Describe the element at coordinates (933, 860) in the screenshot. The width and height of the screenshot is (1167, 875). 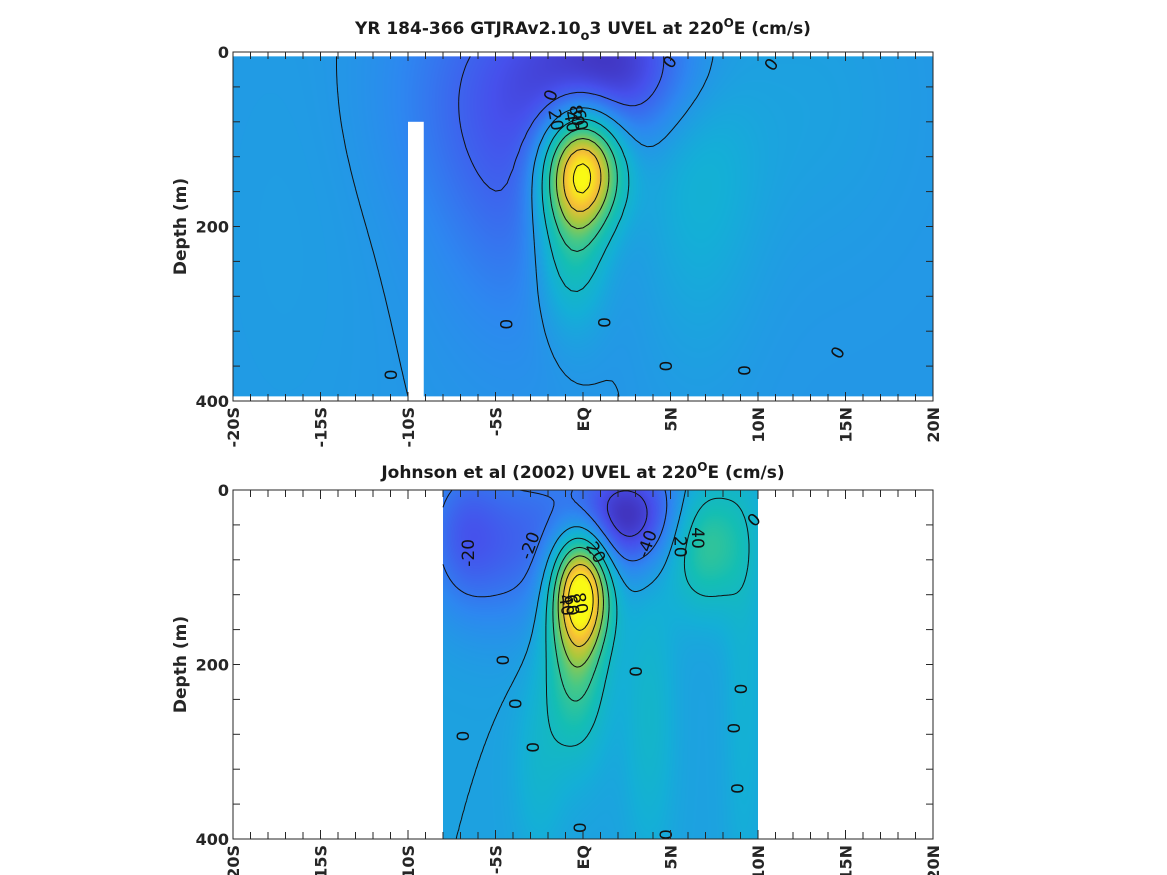
I see `charts-1-x-tick-label: 20N` at that location.